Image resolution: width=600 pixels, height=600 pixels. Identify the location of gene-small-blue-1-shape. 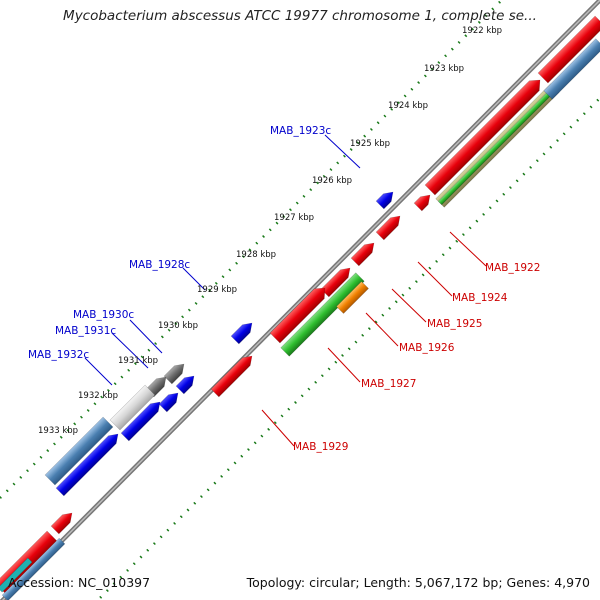
(170, 401).